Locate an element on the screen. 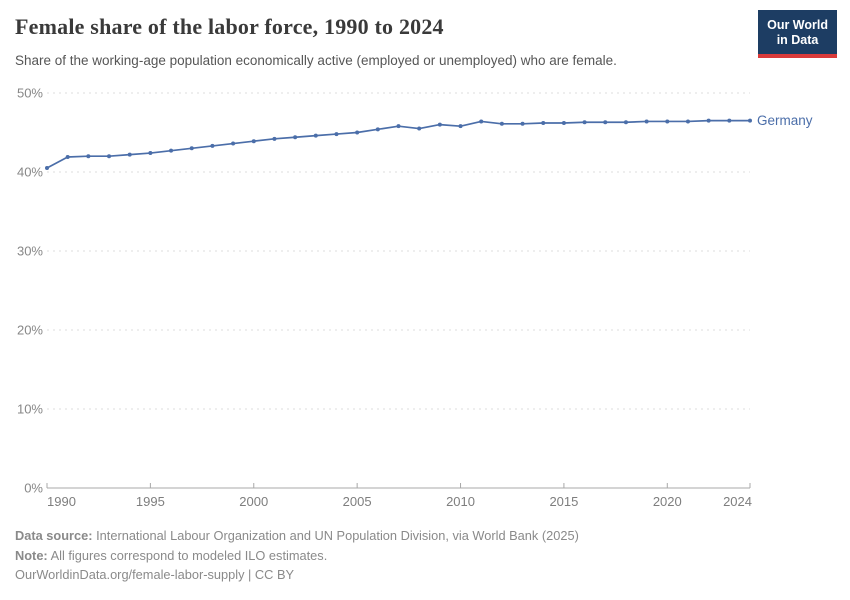 The image size is (850, 600). owid-logo-line1: Our World is located at coordinates (797, 25).